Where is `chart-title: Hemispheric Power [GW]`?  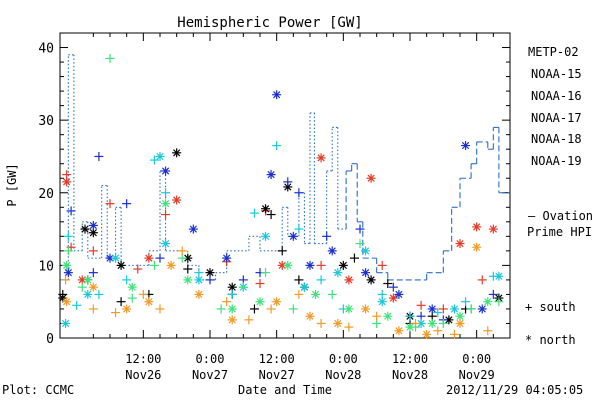
chart-title: Hemispheric Power [GW] is located at coordinates (269, 23).